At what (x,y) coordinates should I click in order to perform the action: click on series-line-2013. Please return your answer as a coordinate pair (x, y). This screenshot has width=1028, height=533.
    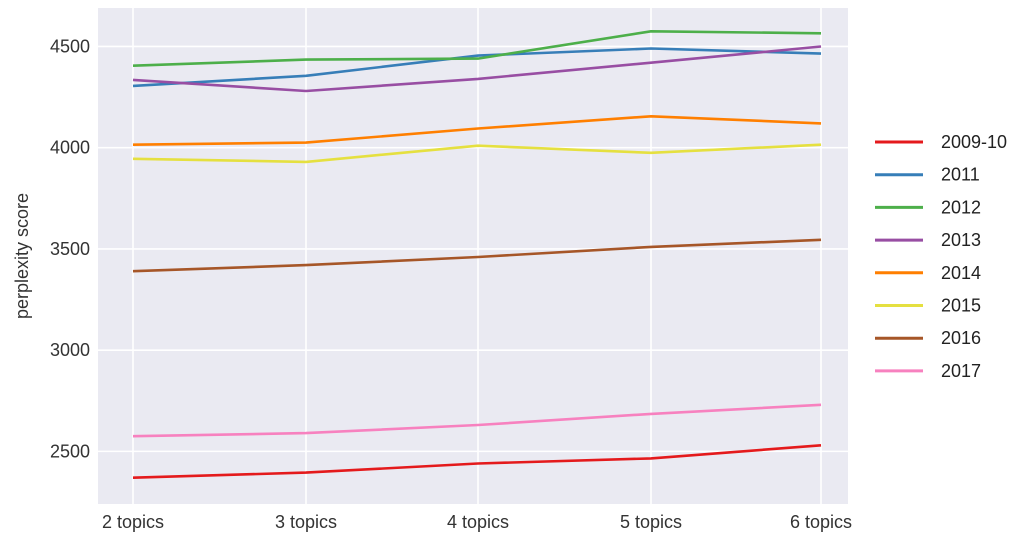
    Looking at the image, I should click on (477, 69).